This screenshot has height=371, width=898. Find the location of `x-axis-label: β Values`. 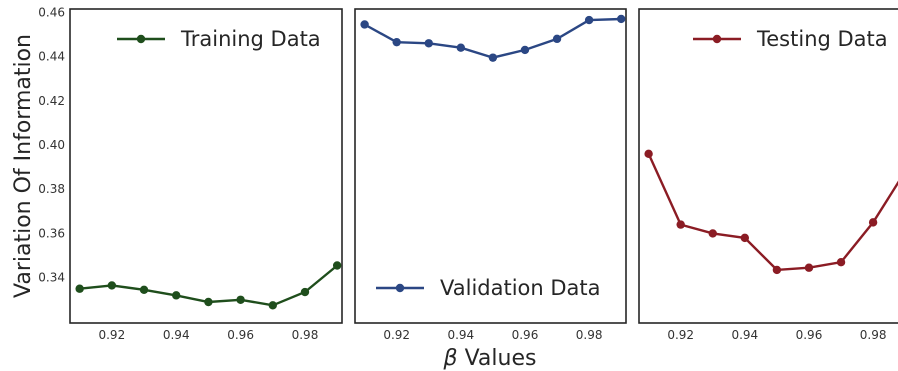

x-axis-label: β Values is located at coordinates (490, 358).